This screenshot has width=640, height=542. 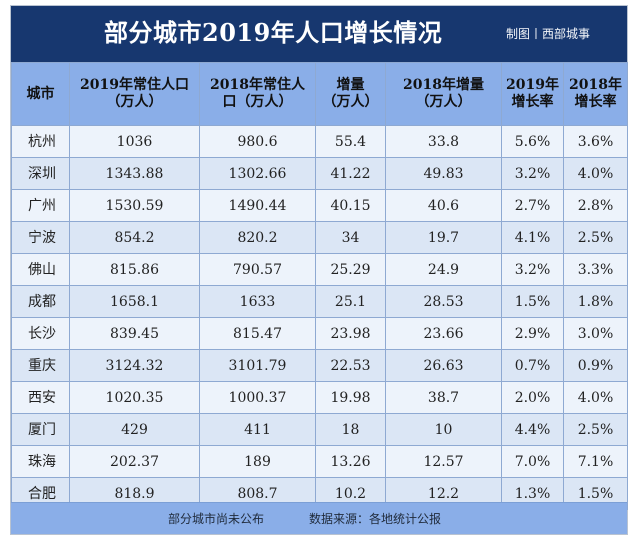 What do you see at coordinates (134, 141) in the screenshot?
I see `table-cell: 1036` at bounding box center [134, 141].